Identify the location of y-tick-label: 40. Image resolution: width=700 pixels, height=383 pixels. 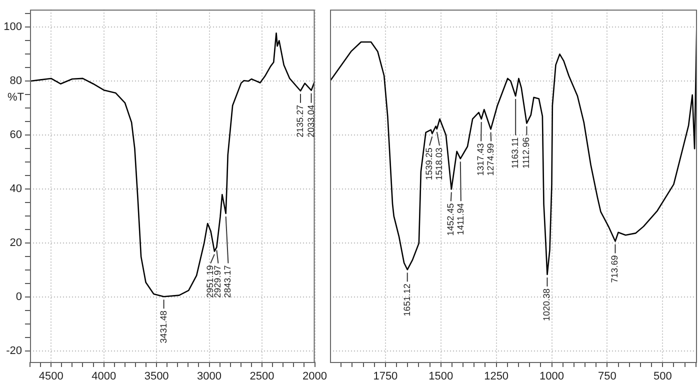
(16, 189).